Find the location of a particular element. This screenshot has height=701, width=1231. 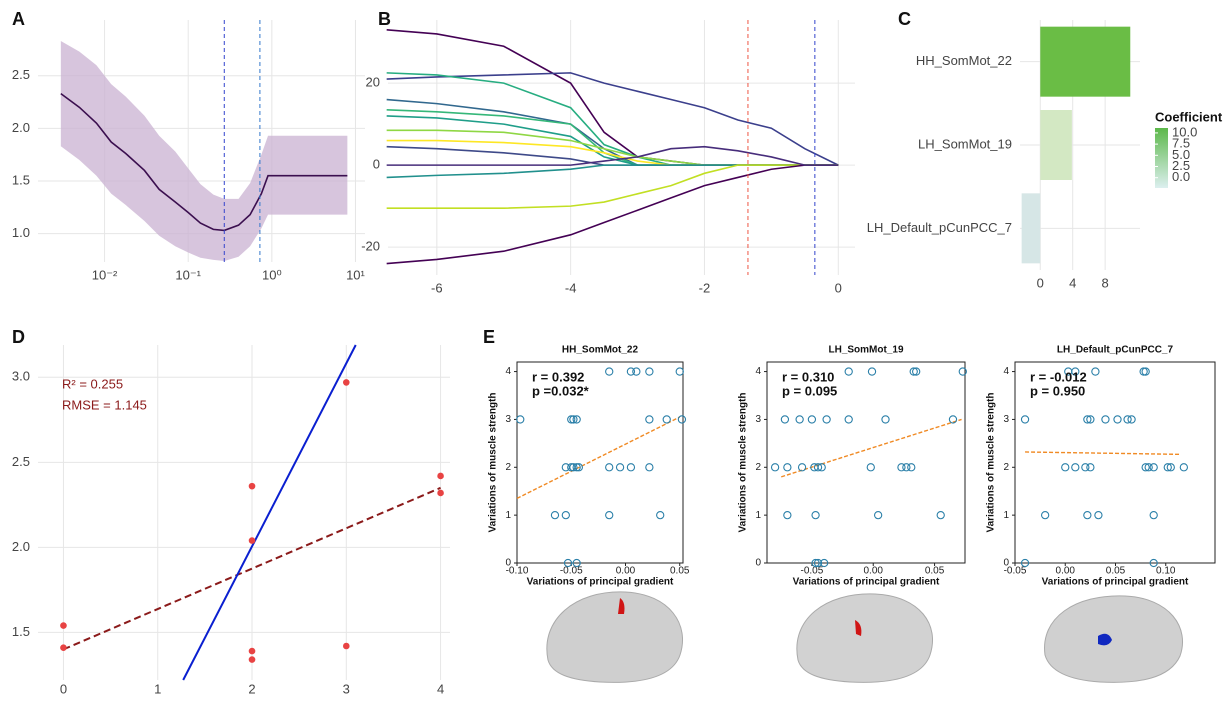

category-label: HH_SomMot_22 is located at coordinates (964, 60).